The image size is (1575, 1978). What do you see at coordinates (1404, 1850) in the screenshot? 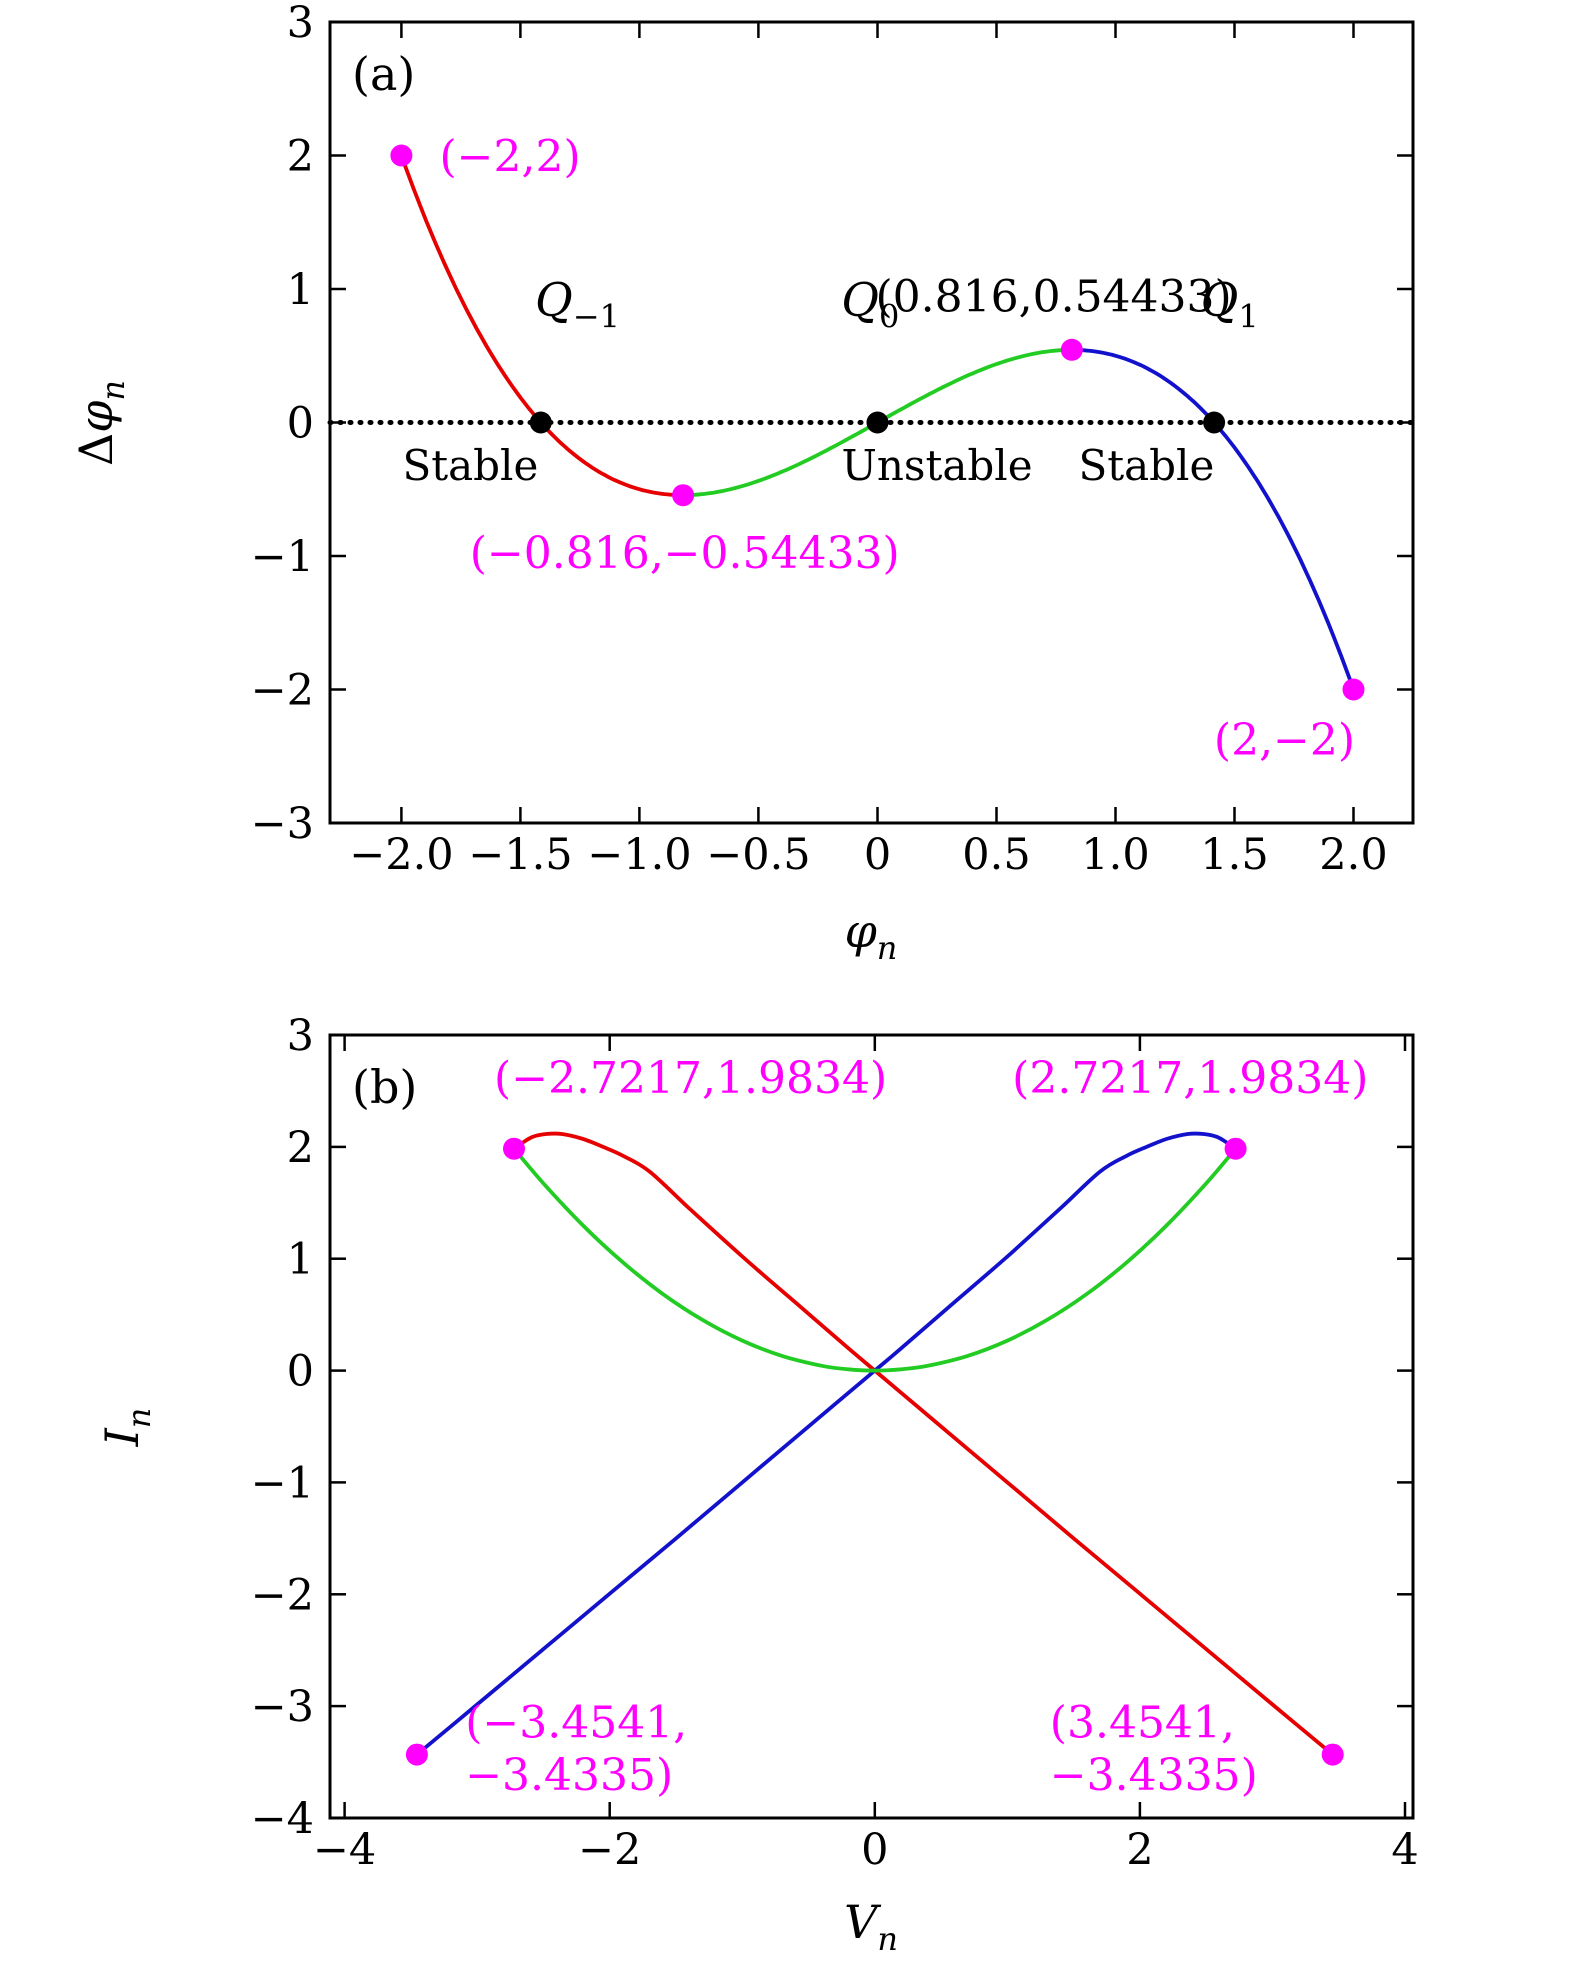
I see `x-tick-label: 4` at bounding box center [1404, 1850].